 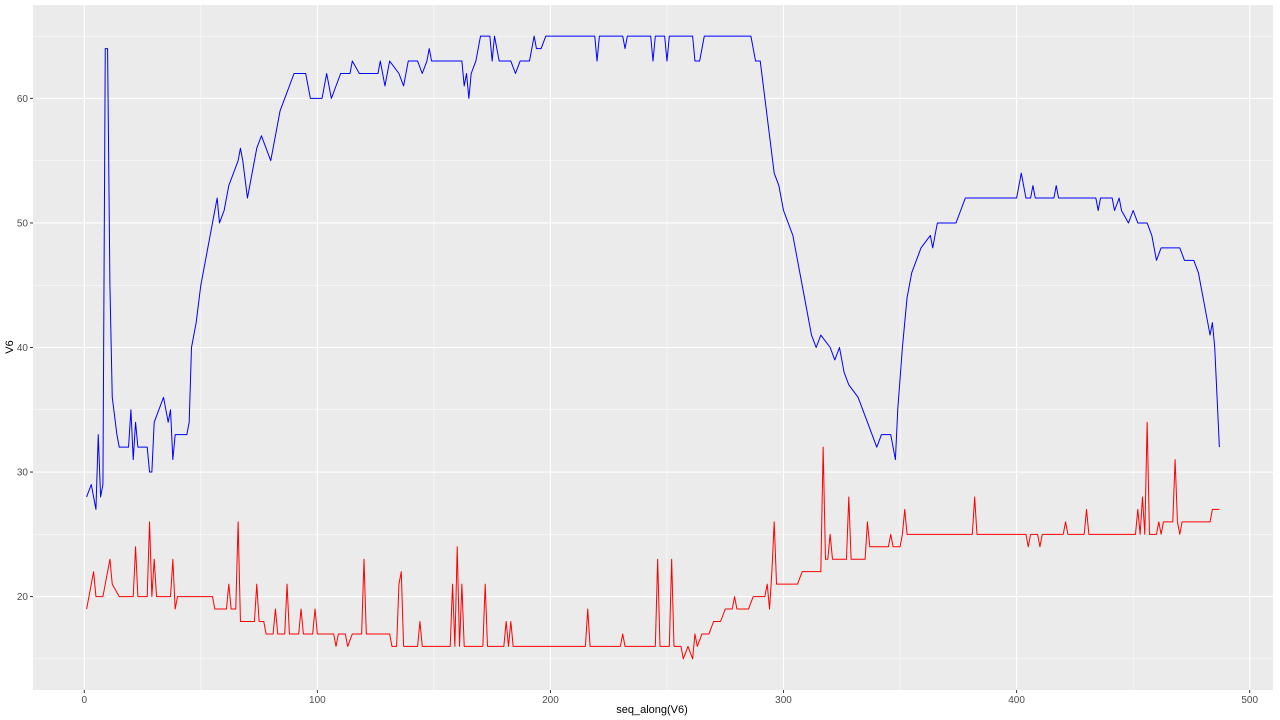 I want to click on x-tick-label: 200, so click(x=550, y=700).